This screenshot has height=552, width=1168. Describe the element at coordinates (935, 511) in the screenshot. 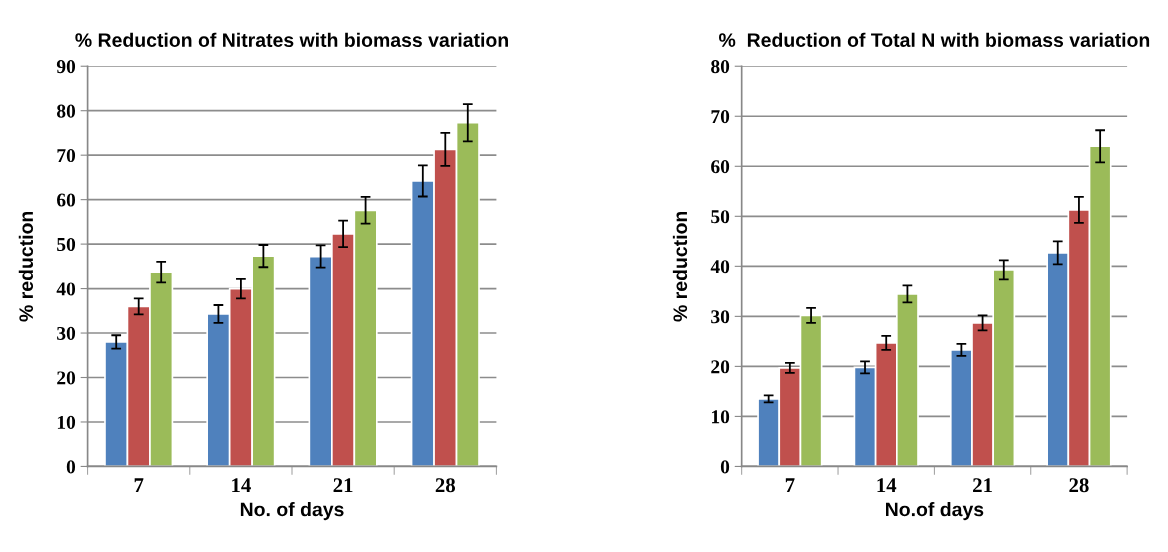

I see `x-axis-title: No.of days` at that location.